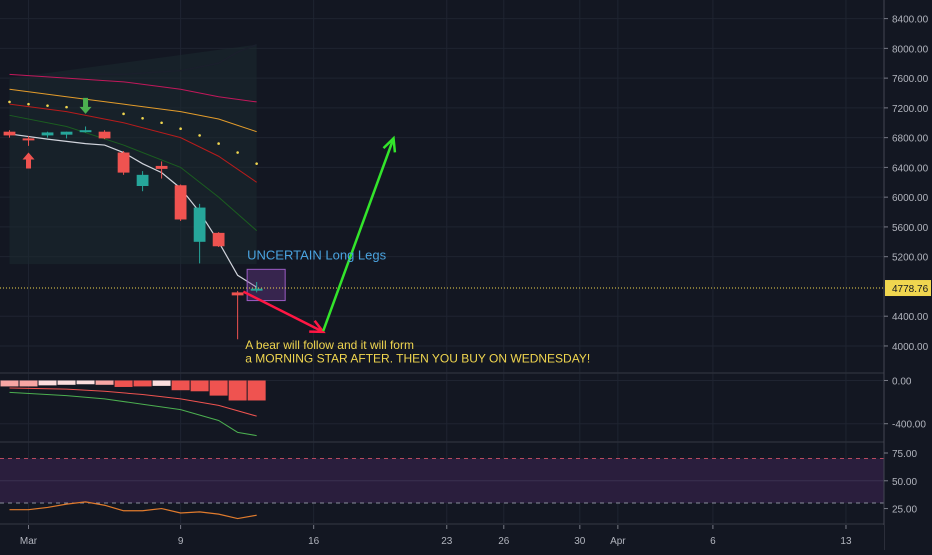  I want to click on bear-arrow-head, so click(317, 326).